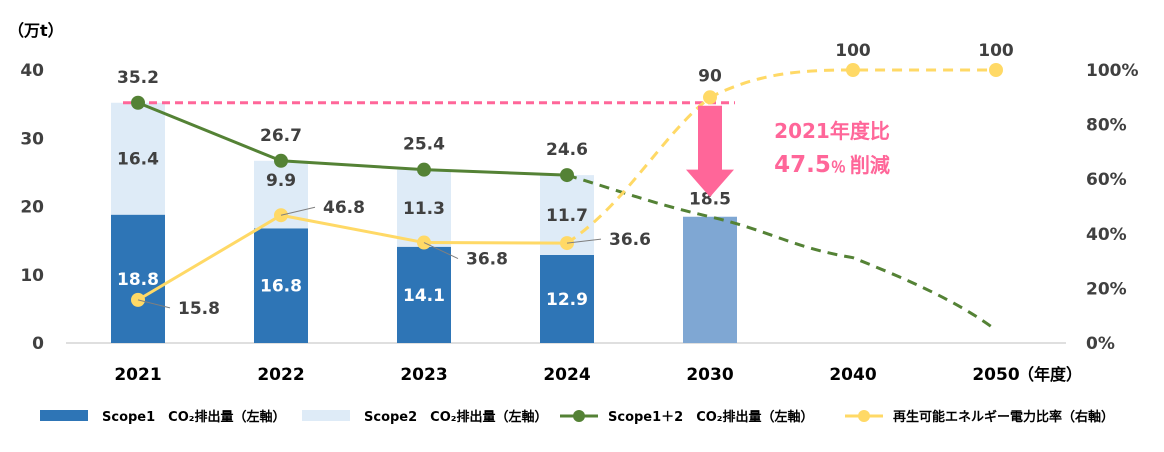 This screenshot has width=1164, height=452. Describe the element at coordinates (832, 131) in the screenshot. I see `annotation-line1: 2021年度比` at that location.